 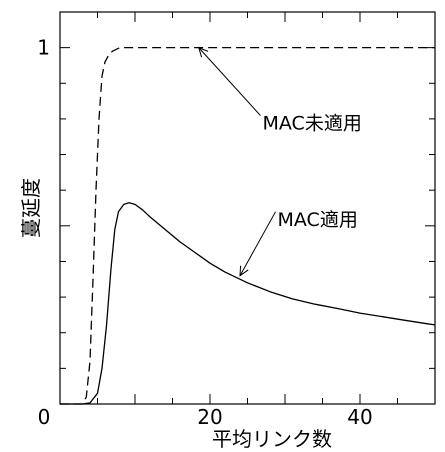 What do you see at coordinates (359, 417) in the screenshot?
I see `x-tick-label: 40` at bounding box center [359, 417].